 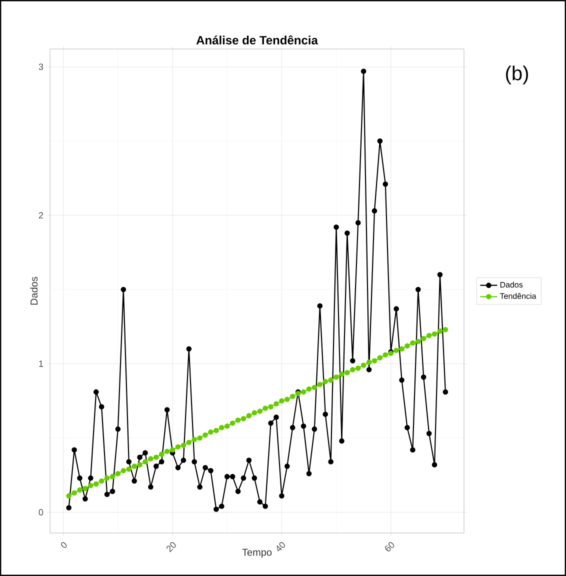 What do you see at coordinates (34, 290) in the screenshot?
I see `y-axis-title: Dados` at bounding box center [34, 290].